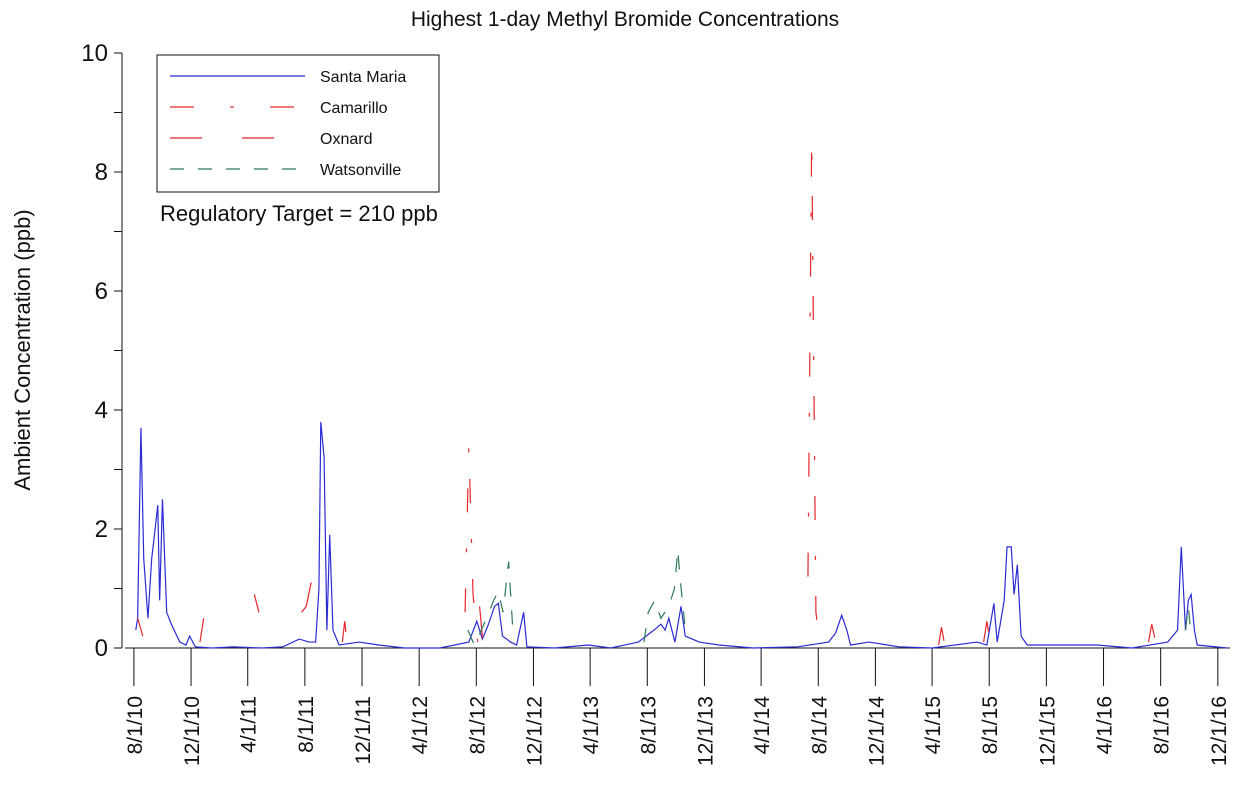 The image size is (1241, 791). I want to click on x-tick-label: 12/1/11, so click(363, 730).